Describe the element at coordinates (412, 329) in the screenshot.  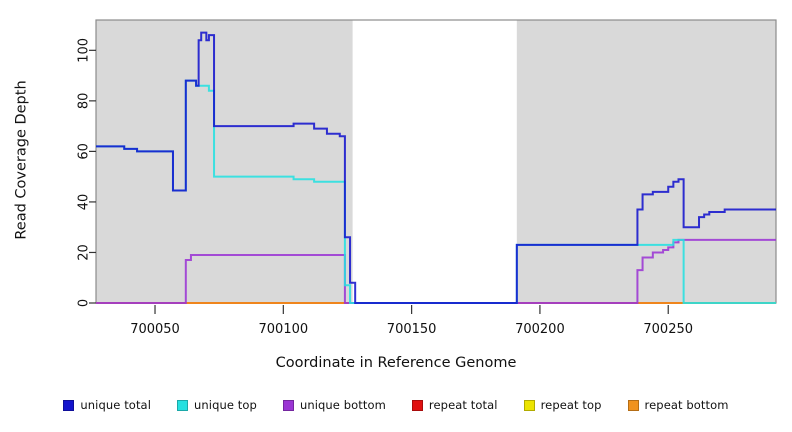
I see `x-tick-label: 700150` at that location.